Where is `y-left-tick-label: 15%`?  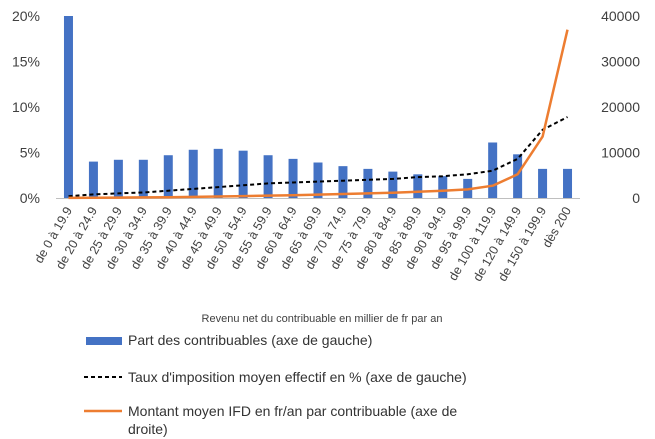 y-left-tick-label: 15% is located at coordinates (26, 62).